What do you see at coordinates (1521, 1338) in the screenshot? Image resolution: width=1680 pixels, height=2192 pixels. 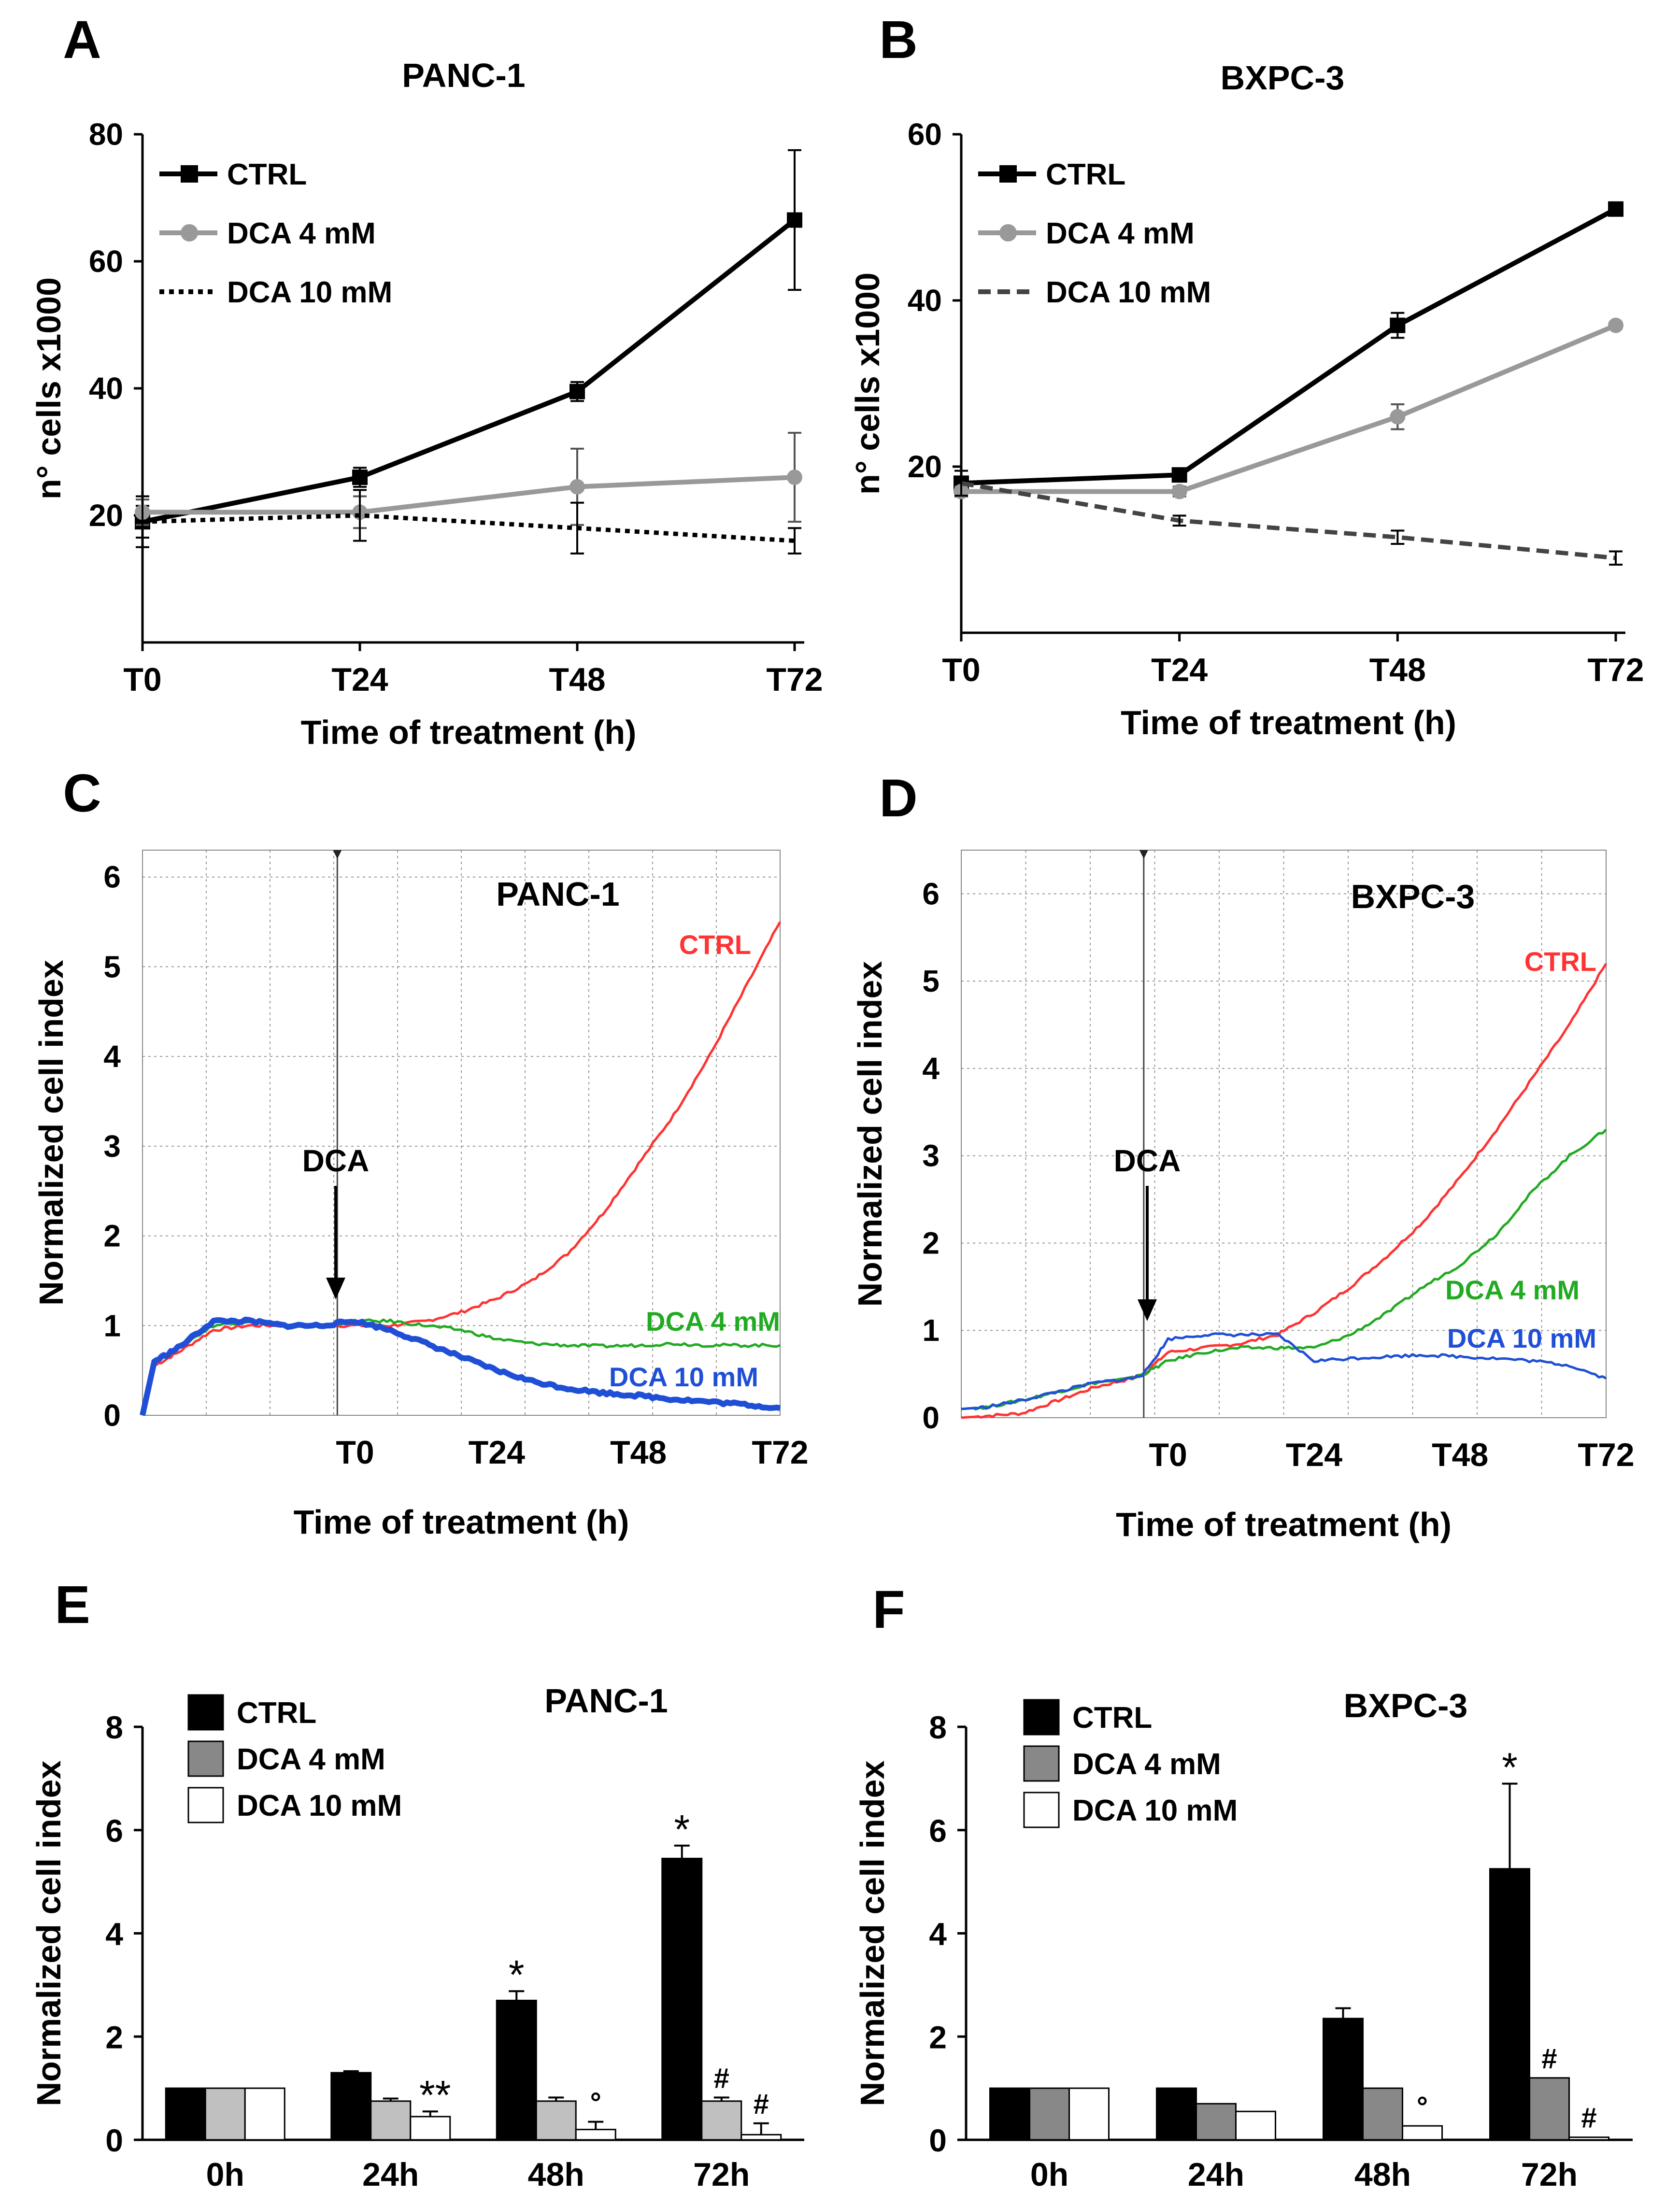 I see `series-label: DCA 10 mM` at bounding box center [1521, 1338].